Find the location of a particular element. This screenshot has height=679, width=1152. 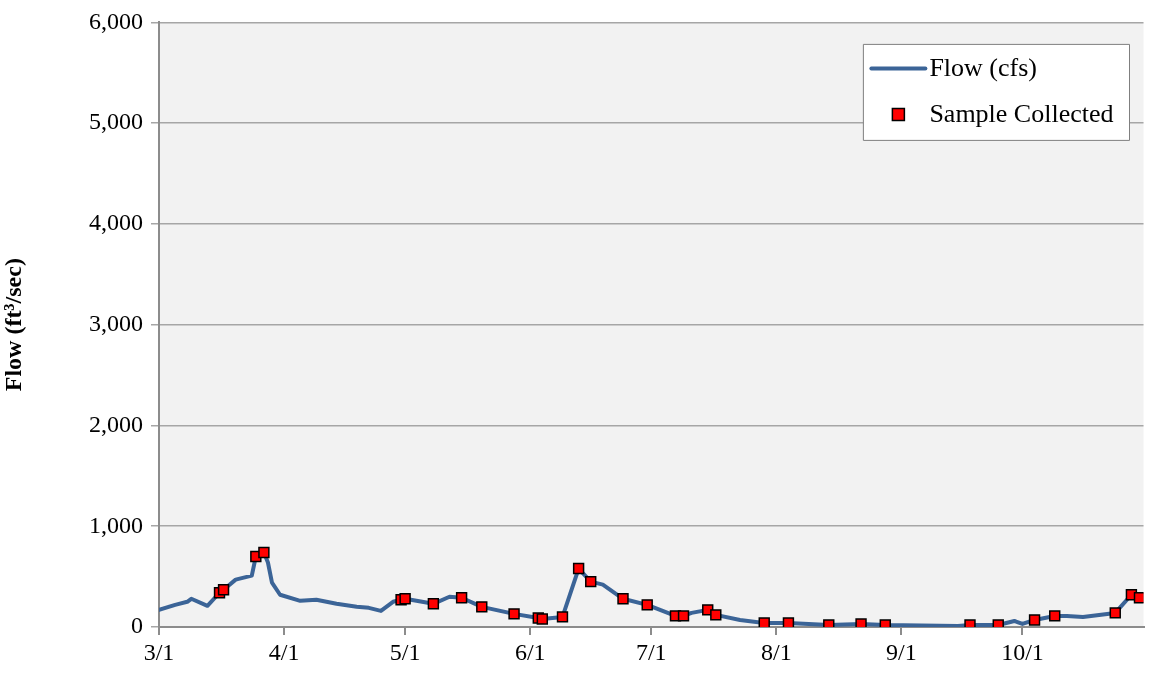

x-tick-label: 10/1 is located at coordinates (1022, 651).